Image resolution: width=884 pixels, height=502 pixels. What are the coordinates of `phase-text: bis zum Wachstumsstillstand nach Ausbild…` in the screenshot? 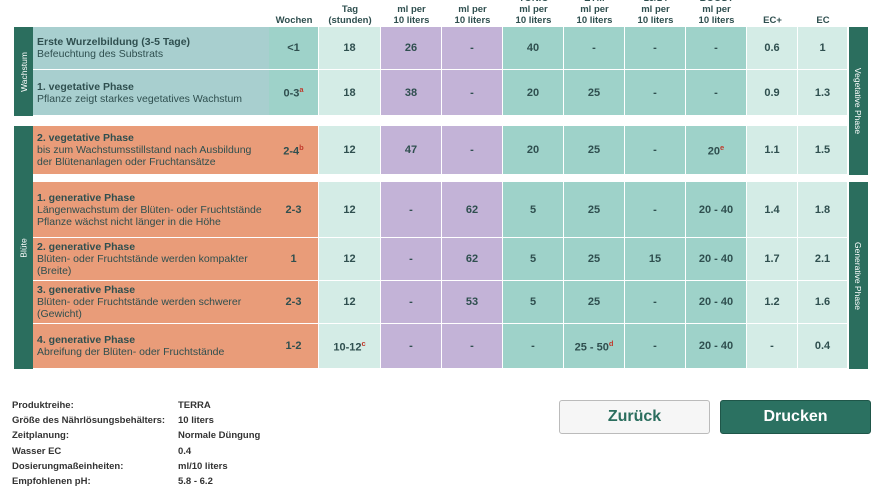 It's located at (144, 156).